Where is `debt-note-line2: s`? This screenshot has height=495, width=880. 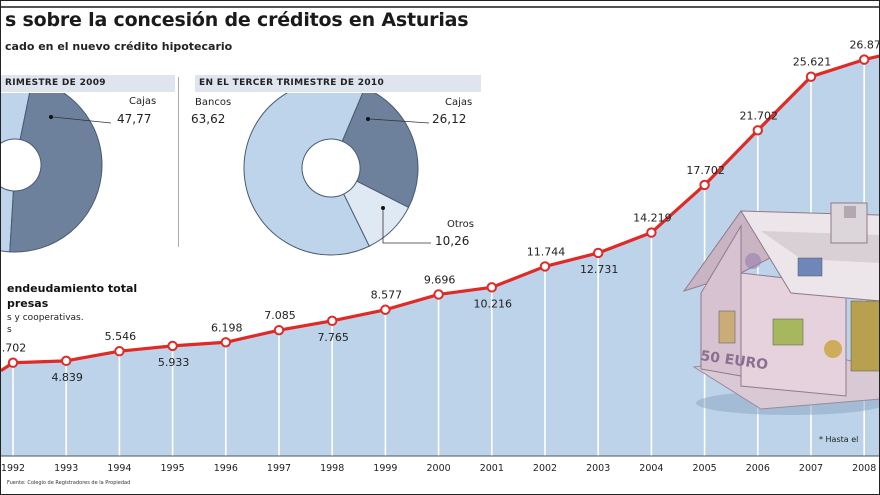
debt-note-line2: s is located at coordinates (9, 330).